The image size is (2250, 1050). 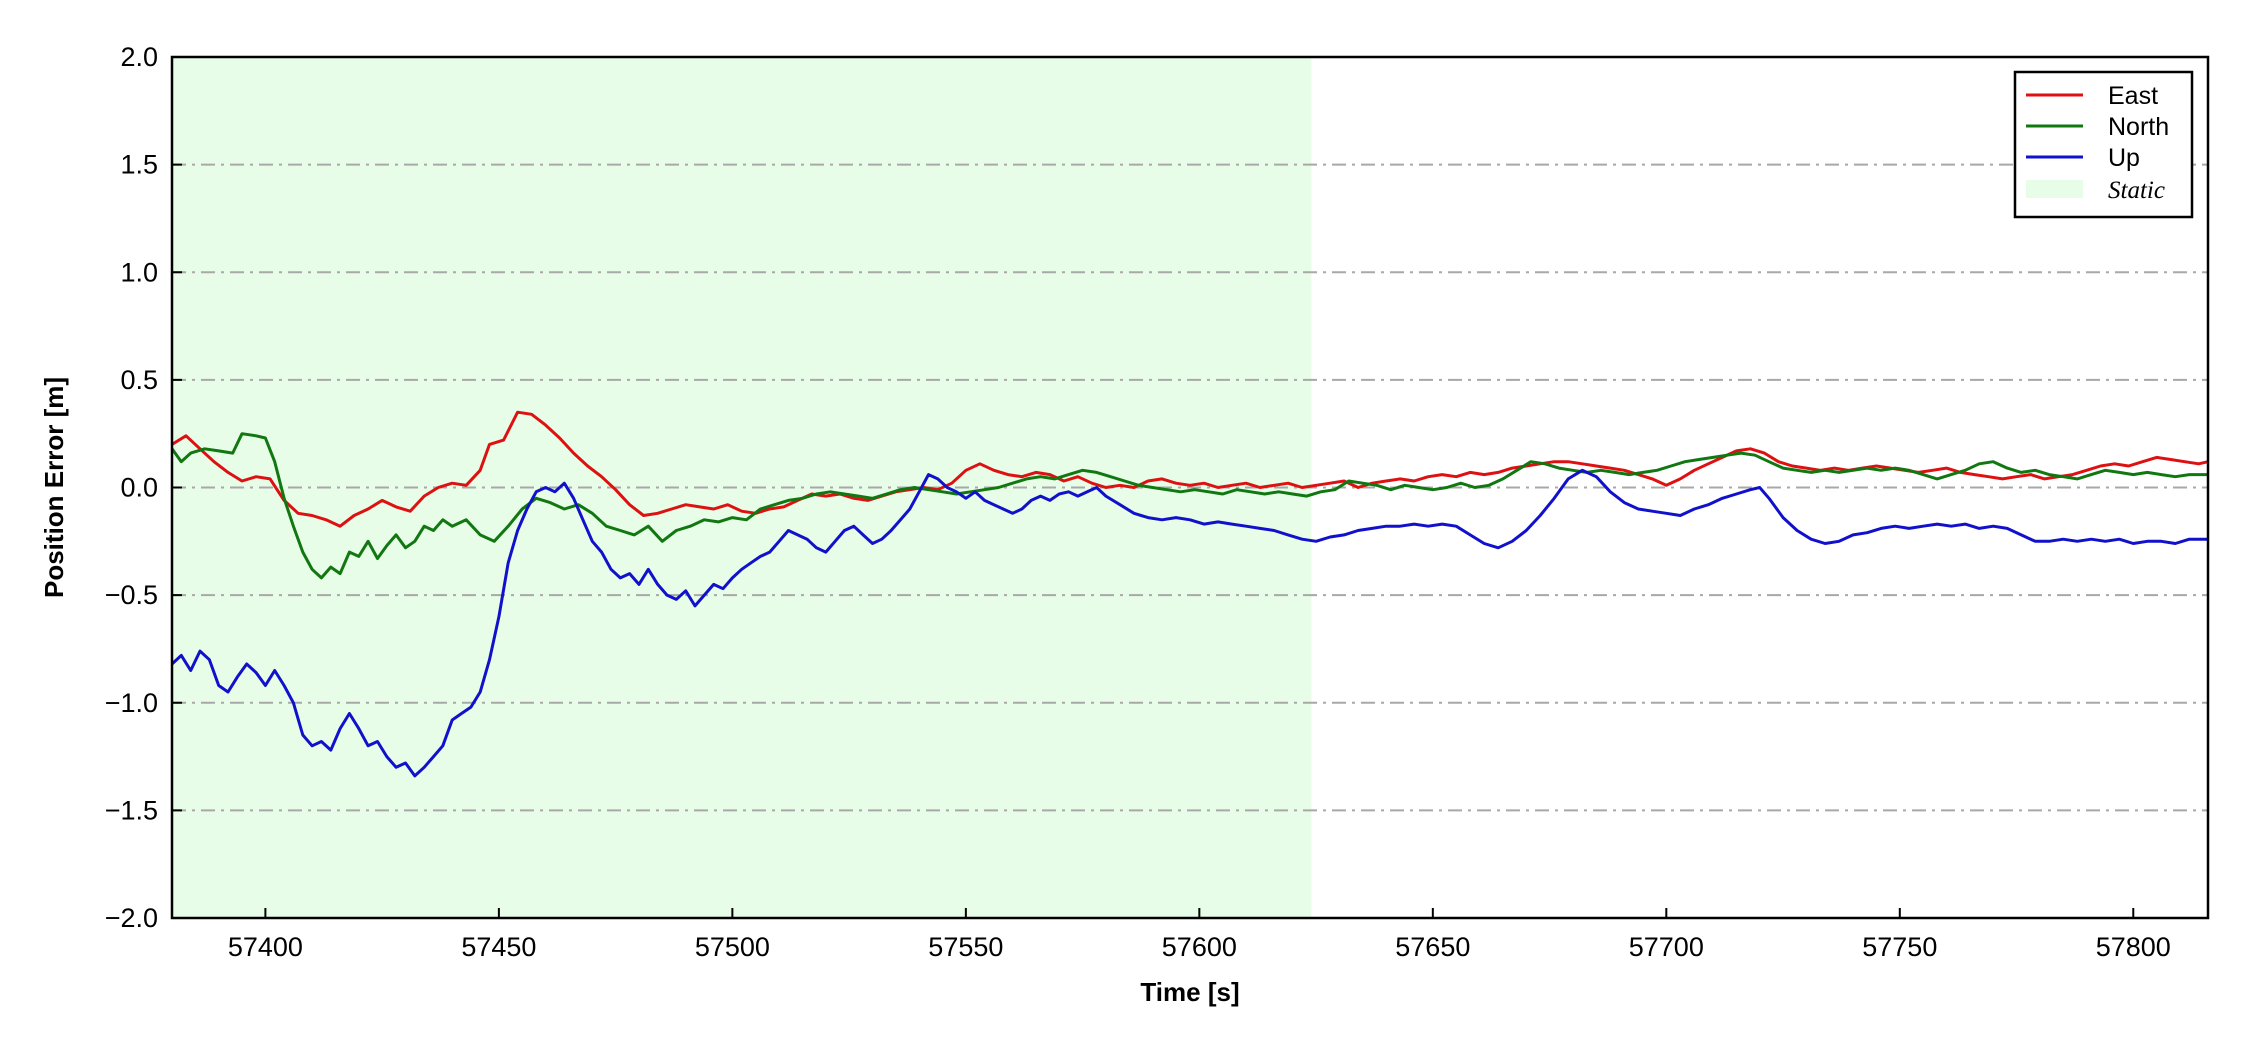 What do you see at coordinates (1190, 469) in the screenshot?
I see `series-line-east` at bounding box center [1190, 469].